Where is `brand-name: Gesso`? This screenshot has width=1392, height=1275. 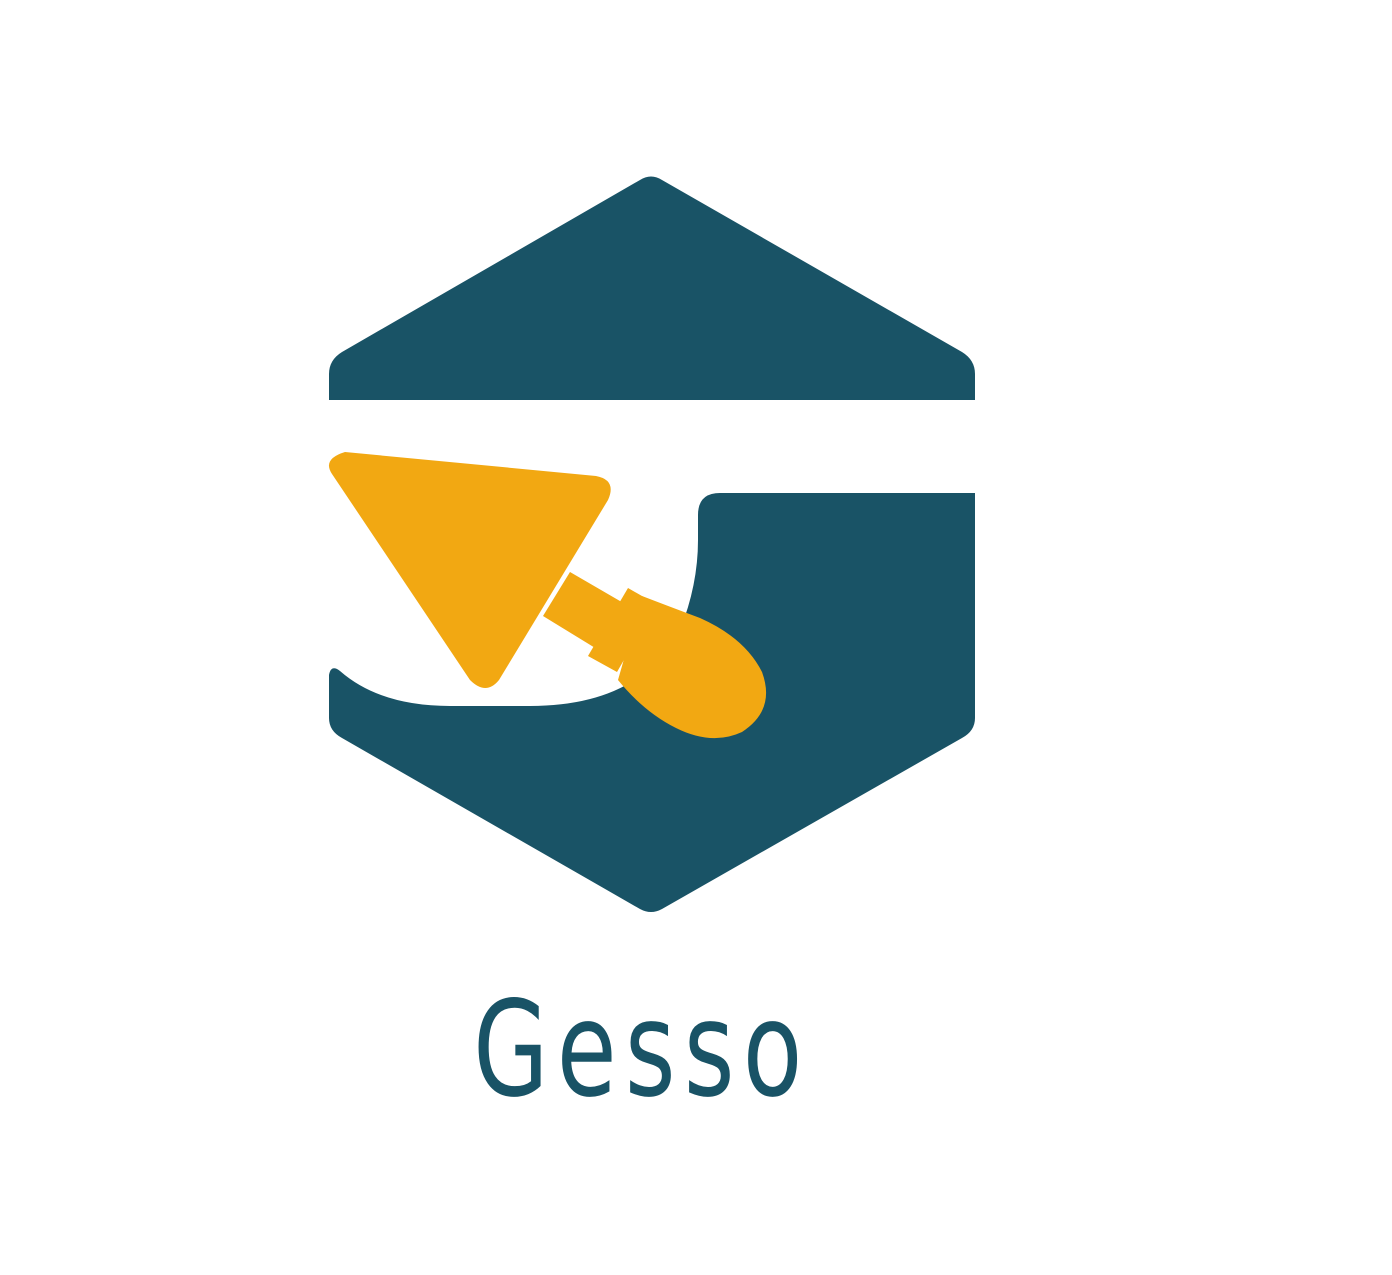
brand-name: Gesso is located at coordinates (642, 1050).